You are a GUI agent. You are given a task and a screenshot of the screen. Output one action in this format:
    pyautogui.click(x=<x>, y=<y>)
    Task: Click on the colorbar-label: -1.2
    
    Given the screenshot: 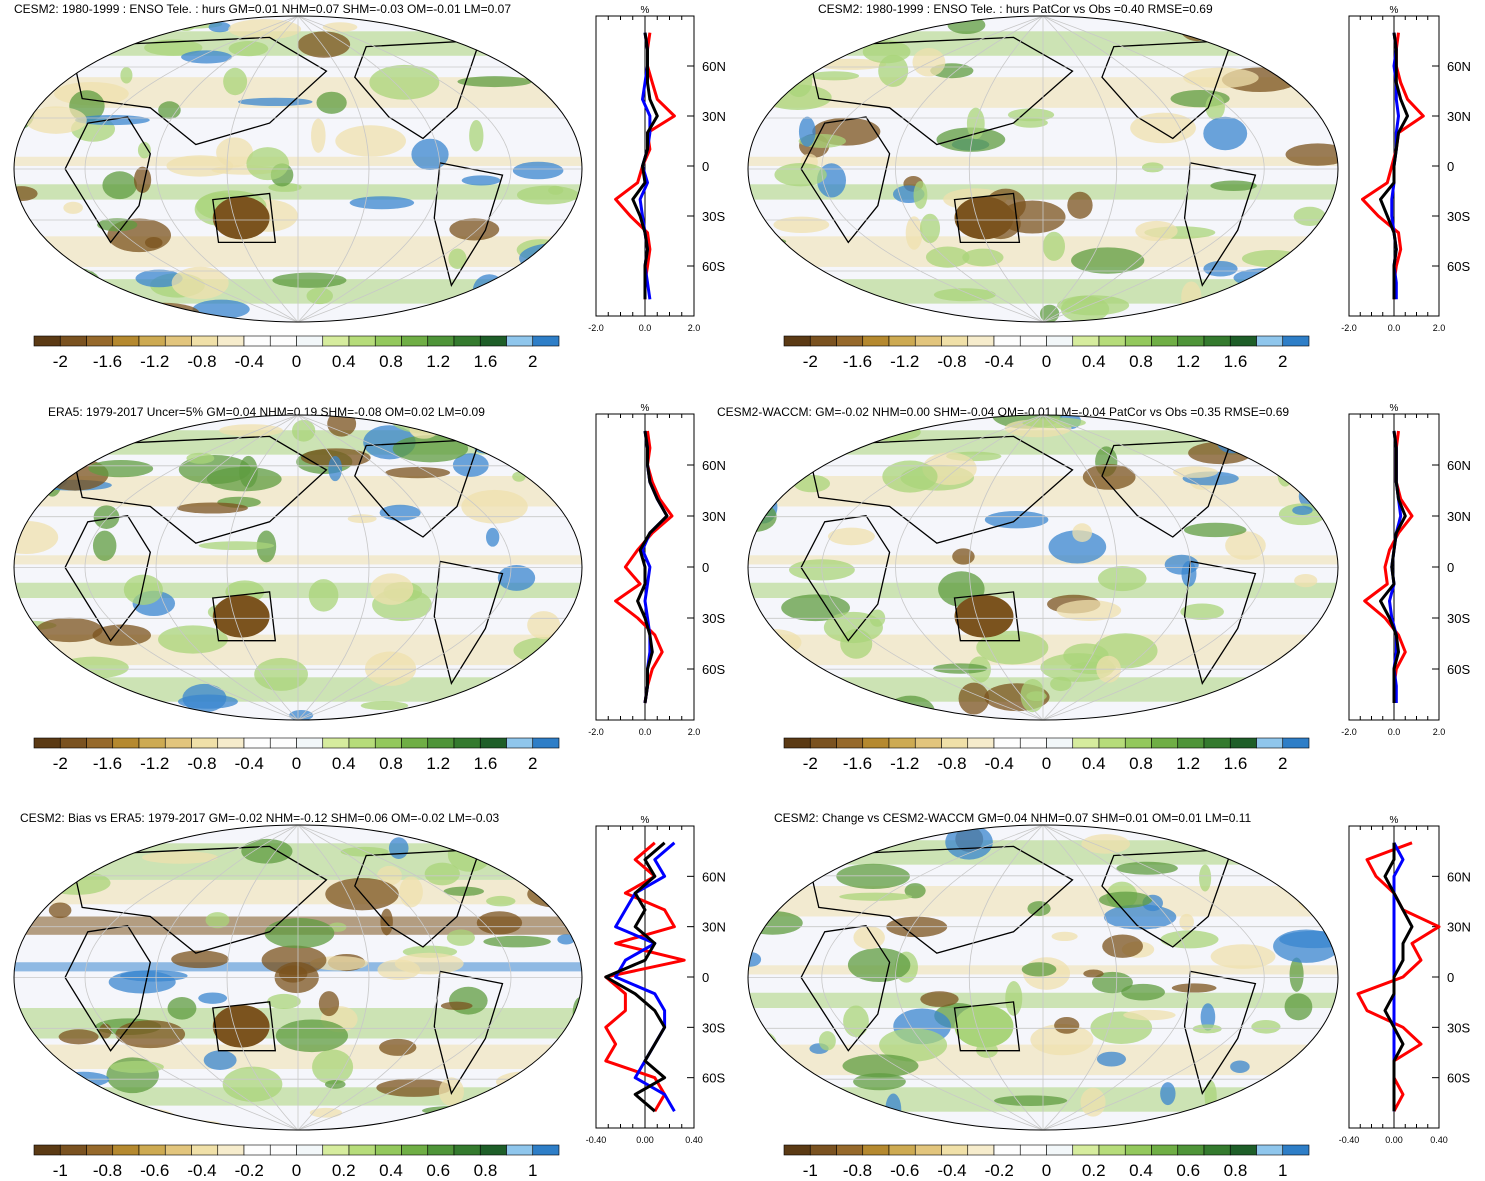 What is the action you would take?
    pyautogui.click(x=154, y=361)
    